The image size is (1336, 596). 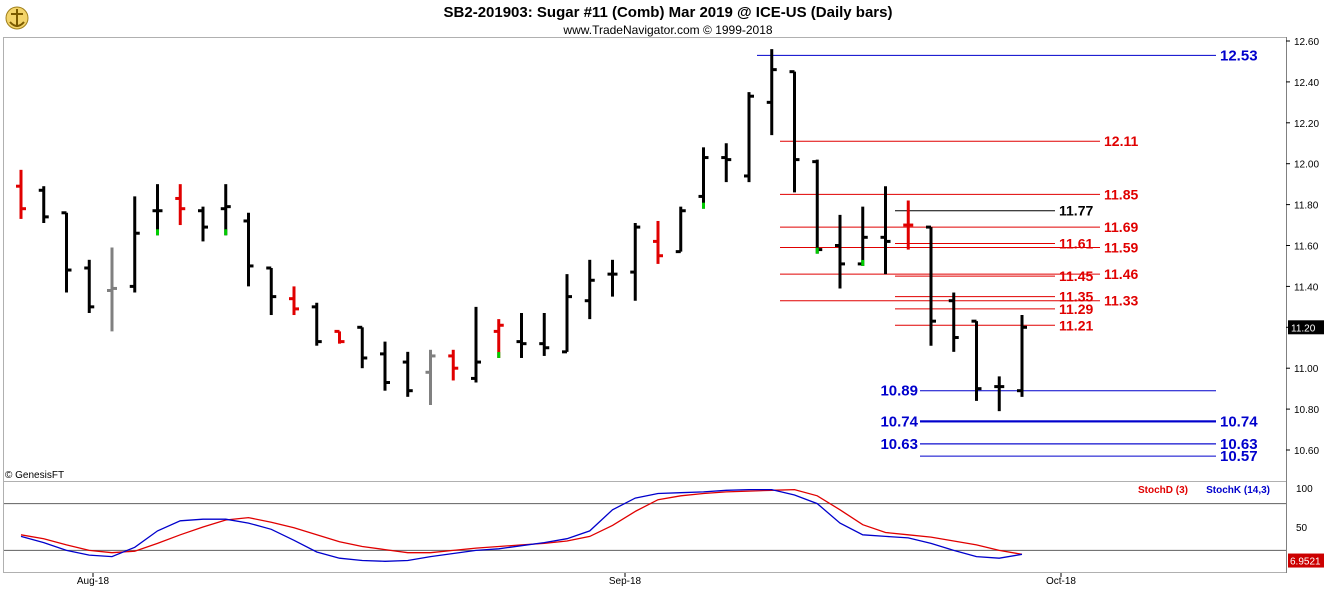 I want to click on price-tick-label: 10.60, so click(x=1306, y=451).